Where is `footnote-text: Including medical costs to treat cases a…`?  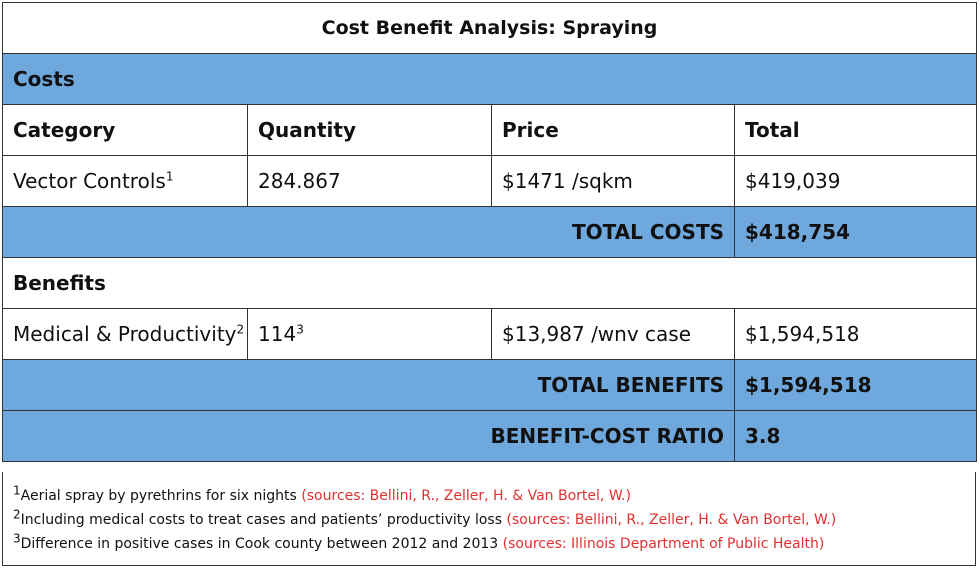
footnote-text: Including medical costs to treat cases a… is located at coordinates (263, 520).